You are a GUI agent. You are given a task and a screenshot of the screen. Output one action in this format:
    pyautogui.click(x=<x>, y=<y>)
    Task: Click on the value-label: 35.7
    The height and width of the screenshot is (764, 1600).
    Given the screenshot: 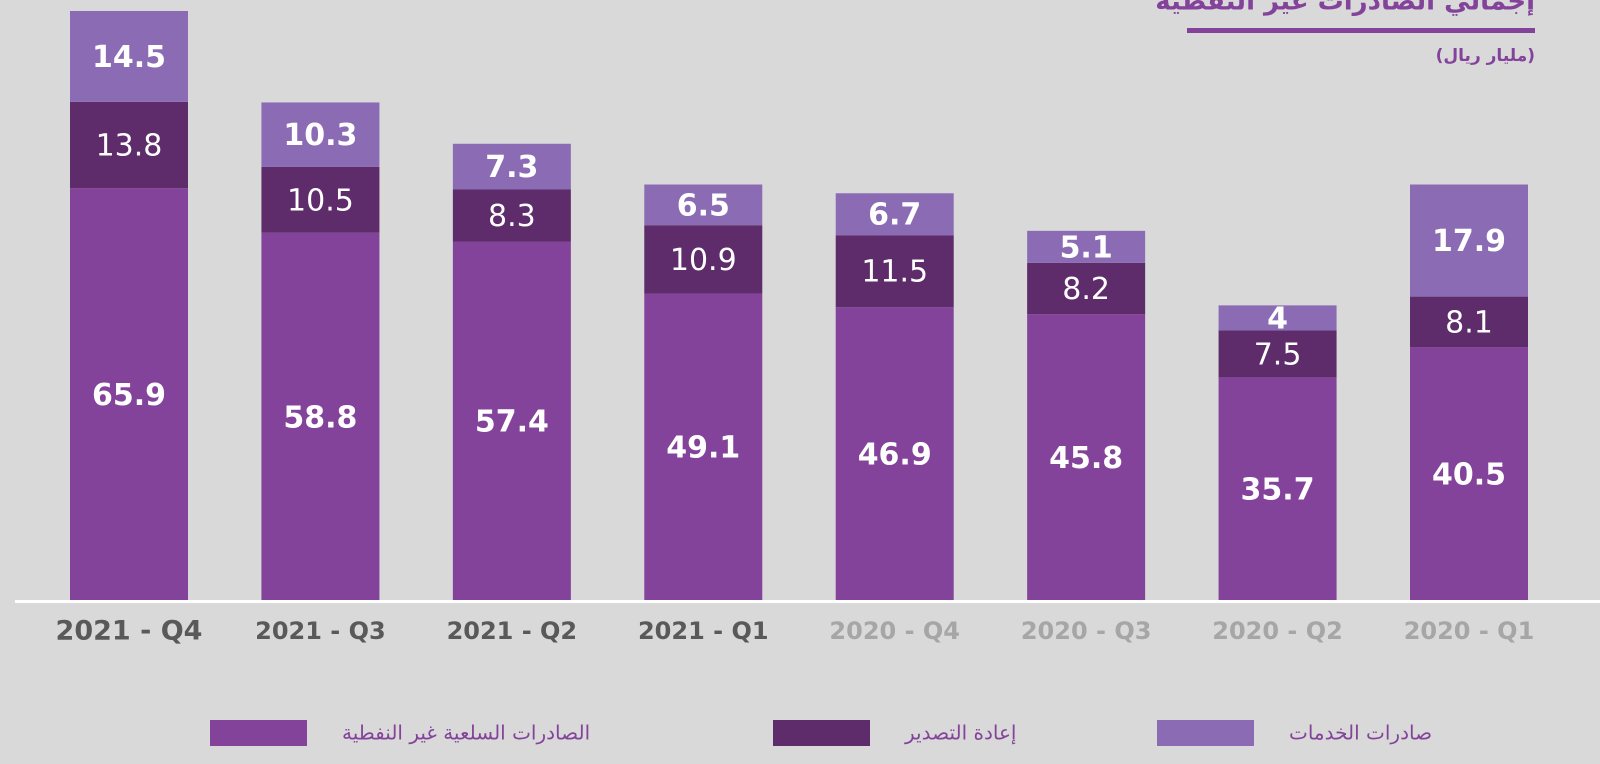 What is the action you would take?
    pyautogui.click(x=1278, y=490)
    